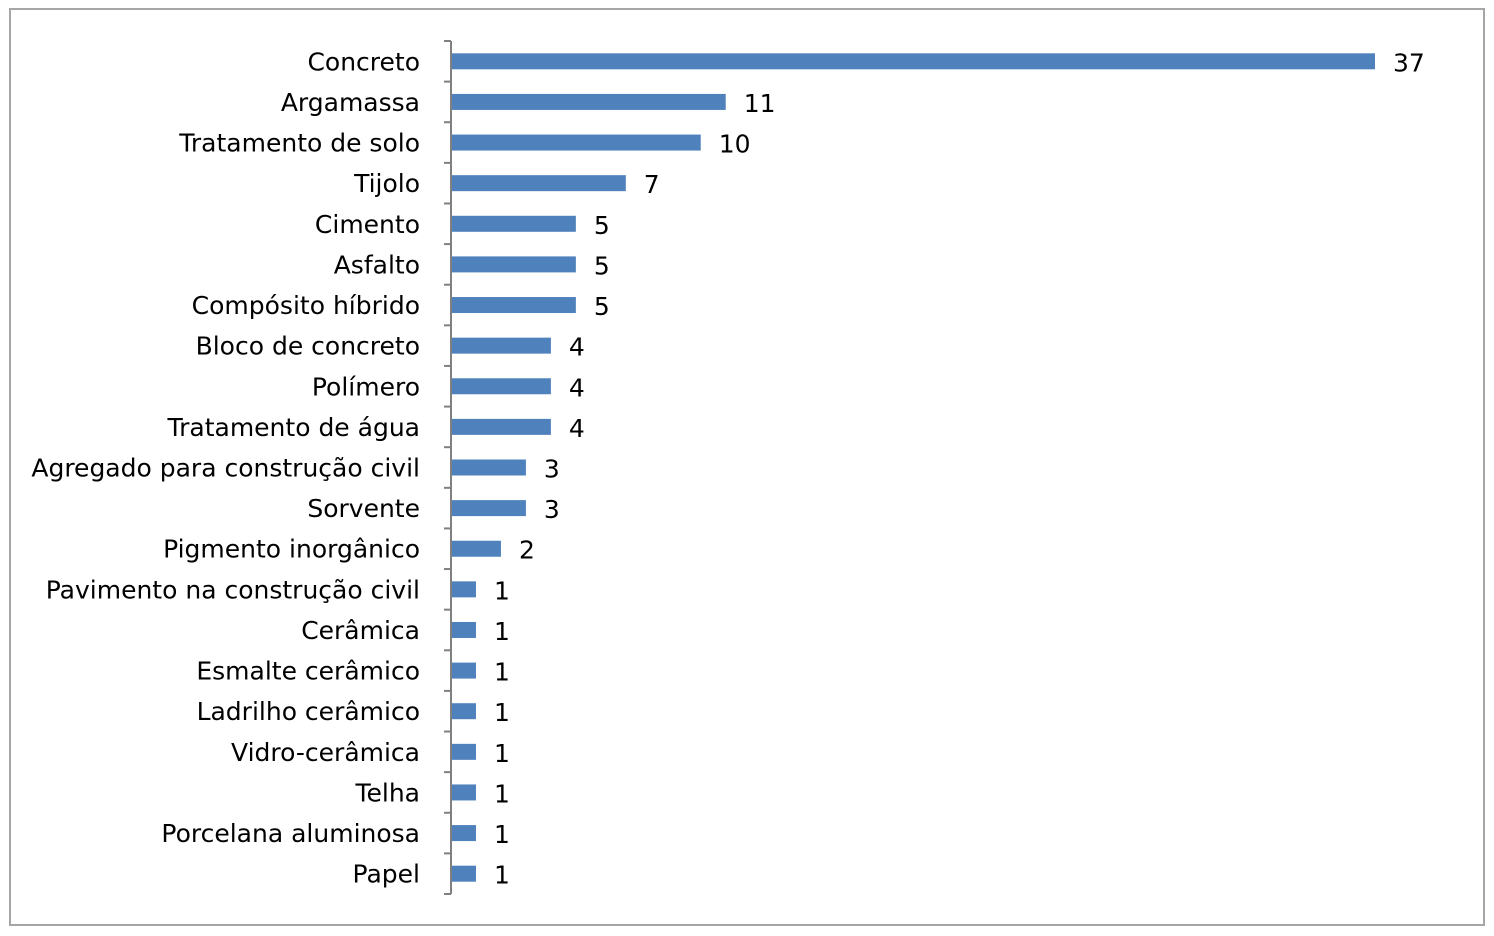 This screenshot has width=1494, height=936. What do you see at coordinates (527, 550) in the screenshot?
I see `value-label: 2` at bounding box center [527, 550].